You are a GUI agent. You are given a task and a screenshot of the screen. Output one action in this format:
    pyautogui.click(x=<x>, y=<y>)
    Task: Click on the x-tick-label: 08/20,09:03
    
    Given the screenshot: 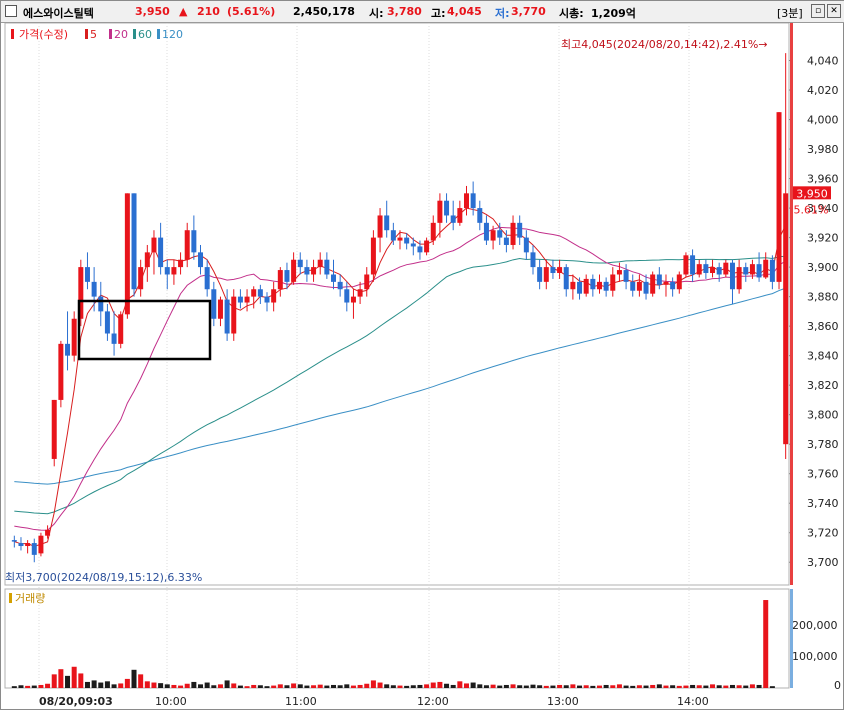 What is the action you would take?
    pyautogui.click(x=76, y=701)
    